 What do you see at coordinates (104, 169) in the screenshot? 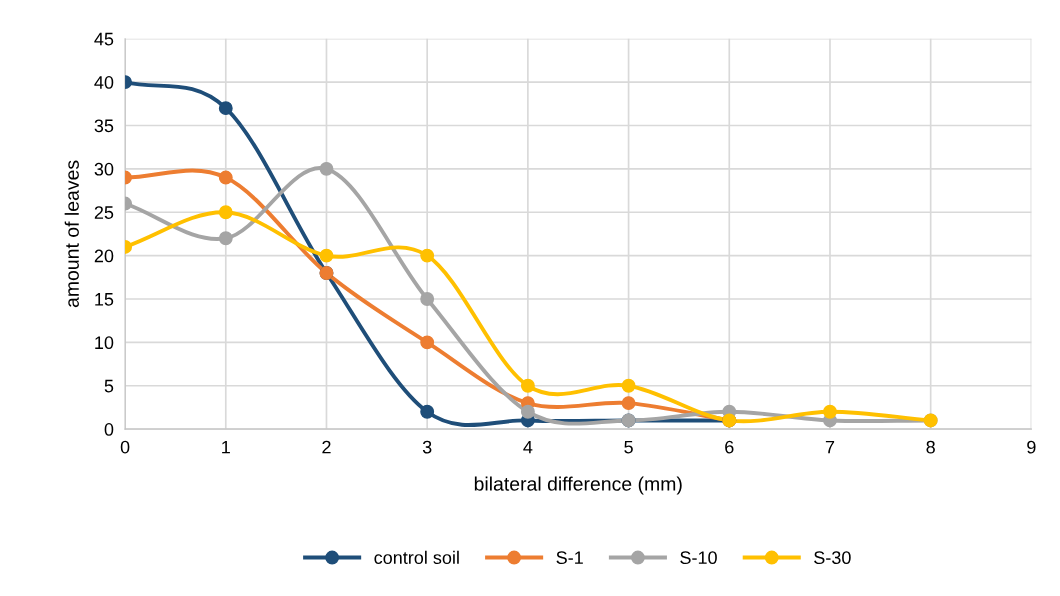
I see `y-tick-label: 30` at bounding box center [104, 169].